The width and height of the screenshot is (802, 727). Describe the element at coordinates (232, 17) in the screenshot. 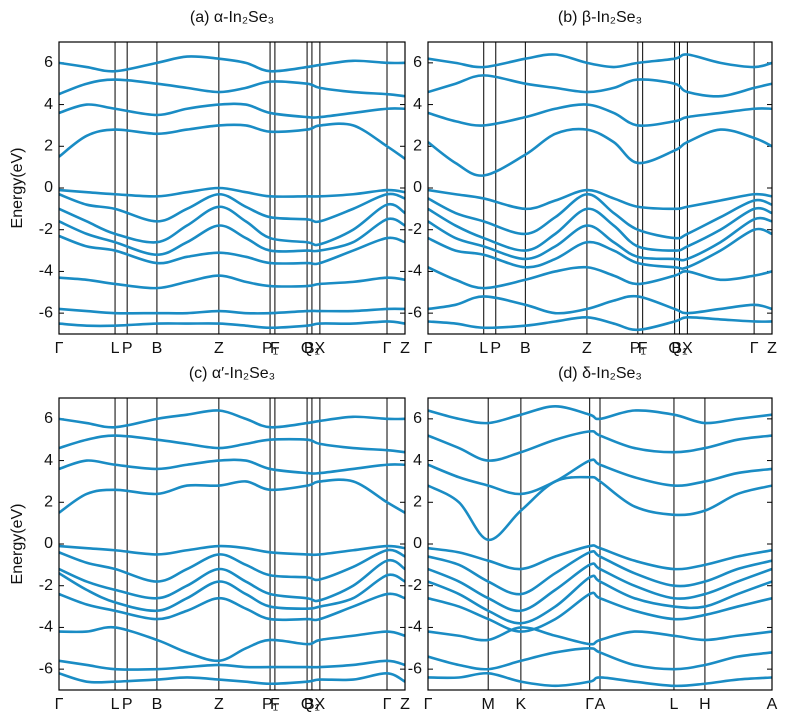

I see `panel-title: (a) α-In₂Se₃` at that location.